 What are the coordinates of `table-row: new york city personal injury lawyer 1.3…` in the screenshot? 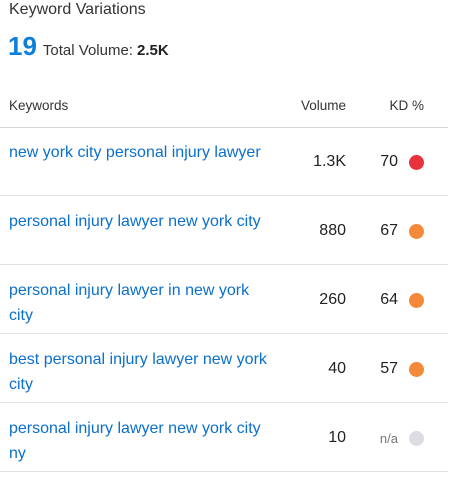 It's located at (224, 161).